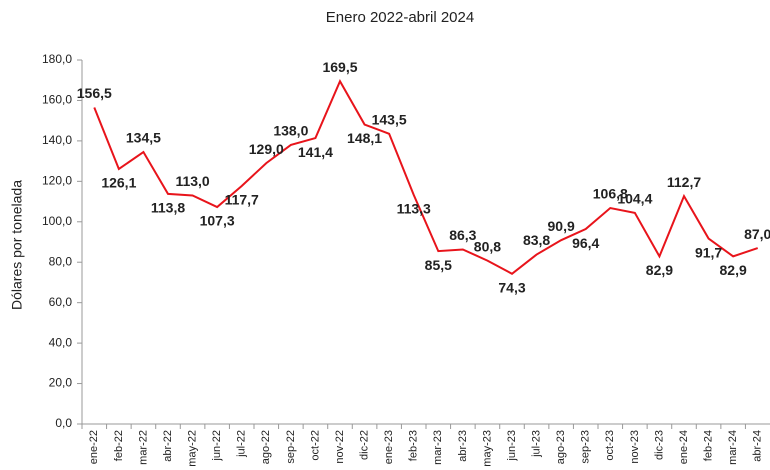  I want to click on x-tick-label: nov-23, so click(635, 447).